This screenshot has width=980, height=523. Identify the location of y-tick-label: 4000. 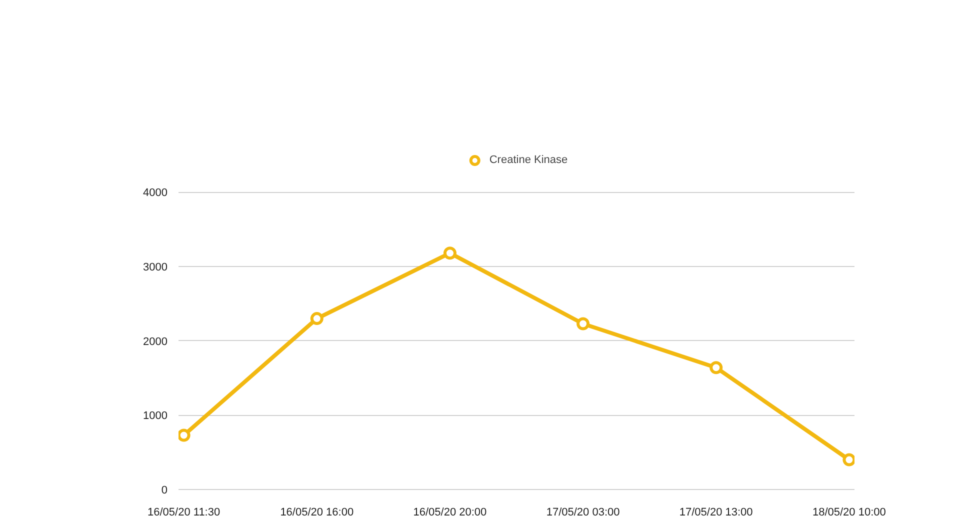
(155, 193).